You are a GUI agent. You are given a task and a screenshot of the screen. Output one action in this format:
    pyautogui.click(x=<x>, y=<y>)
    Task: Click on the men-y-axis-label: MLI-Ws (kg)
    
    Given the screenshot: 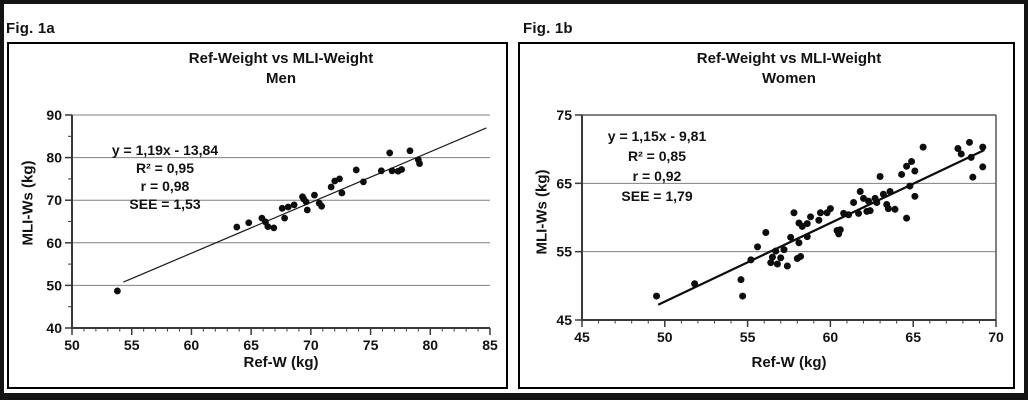 What is the action you would take?
    pyautogui.click(x=28, y=203)
    